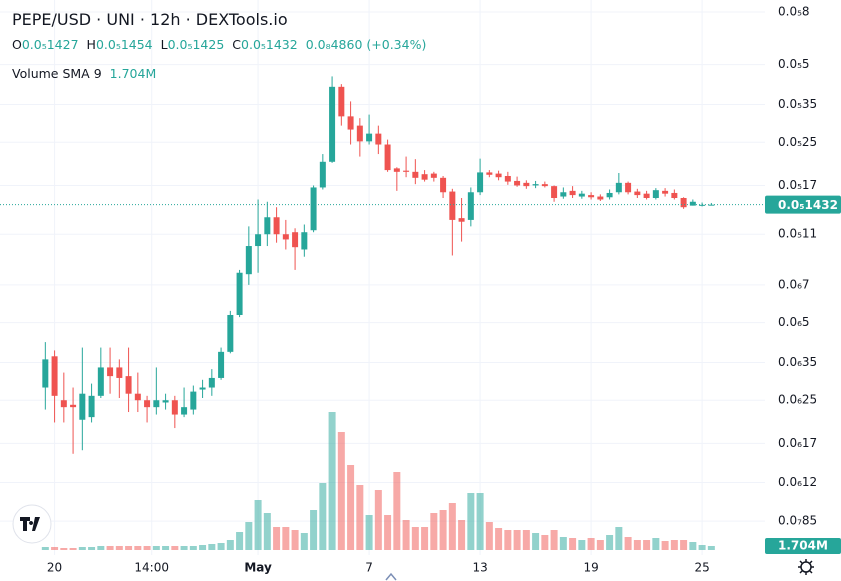  What do you see at coordinates (794, 11) in the screenshot?
I see `y-tick-label: 0.0₅8` at bounding box center [794, 11].